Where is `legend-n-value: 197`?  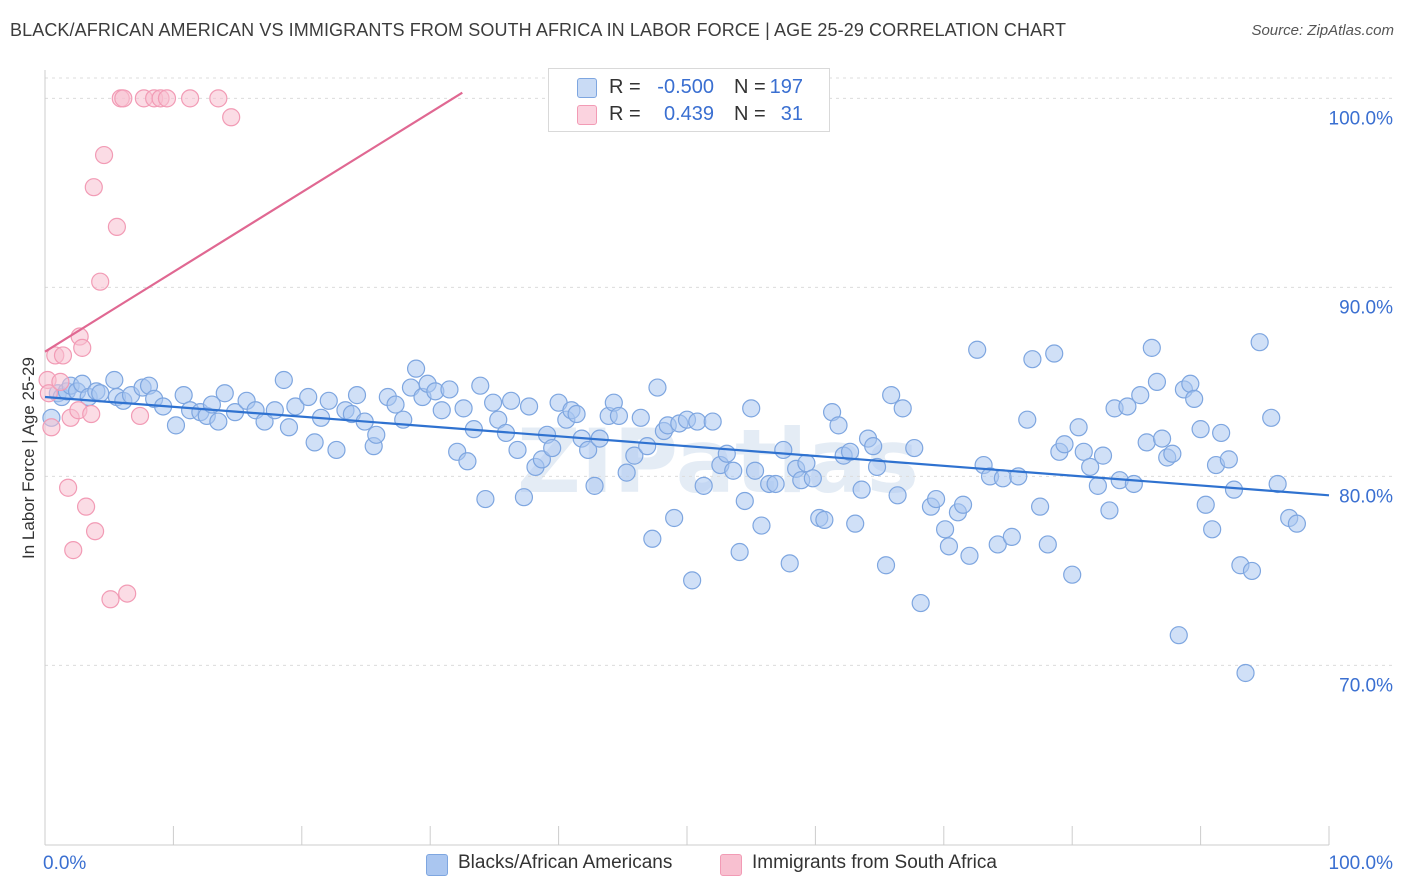 legend-n-value: 197 is located at coordinates (786, 87).